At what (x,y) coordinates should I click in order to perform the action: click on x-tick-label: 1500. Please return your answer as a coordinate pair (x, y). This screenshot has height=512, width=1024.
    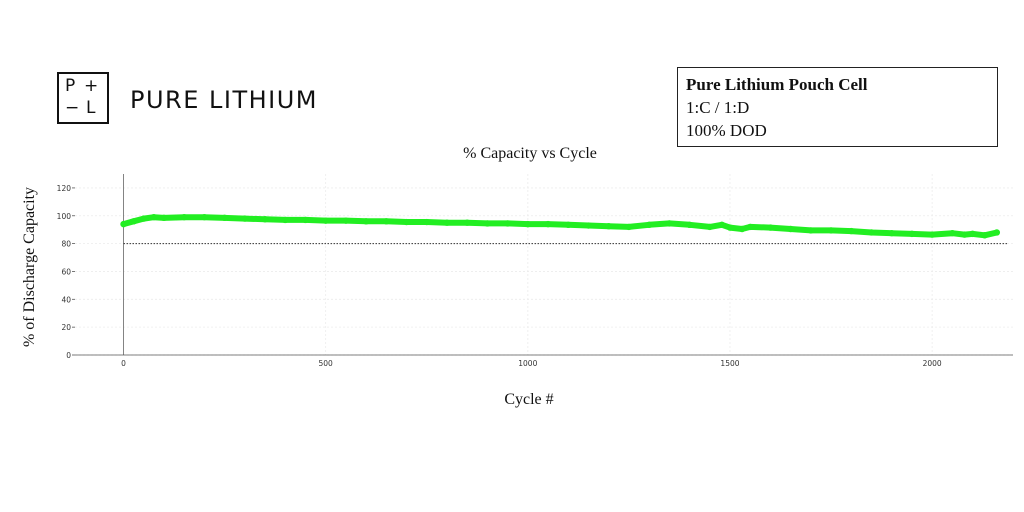
    Looking at the image, I should click on (729, 363).